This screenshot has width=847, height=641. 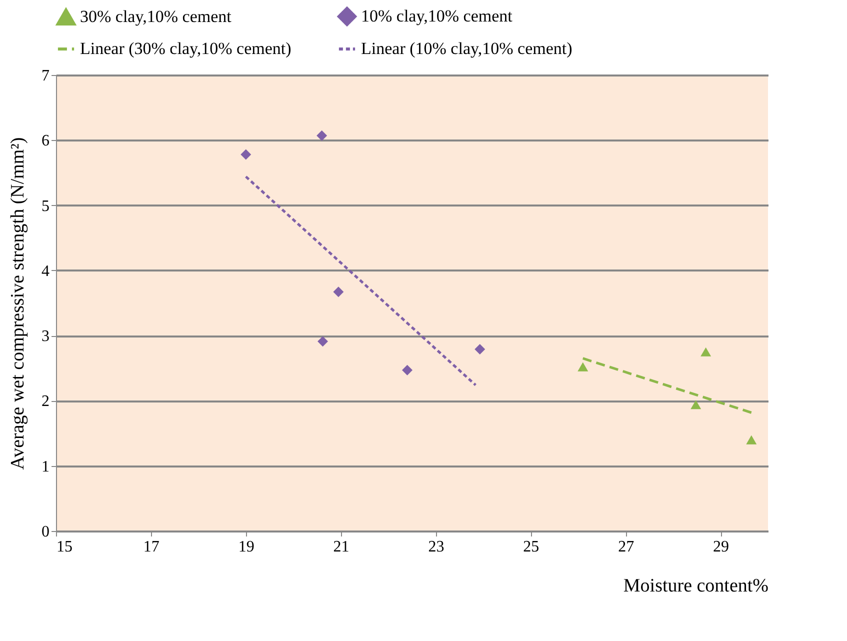 I want to click on legend-label: 30% clay,10% cement, so click(x=156, y=16).